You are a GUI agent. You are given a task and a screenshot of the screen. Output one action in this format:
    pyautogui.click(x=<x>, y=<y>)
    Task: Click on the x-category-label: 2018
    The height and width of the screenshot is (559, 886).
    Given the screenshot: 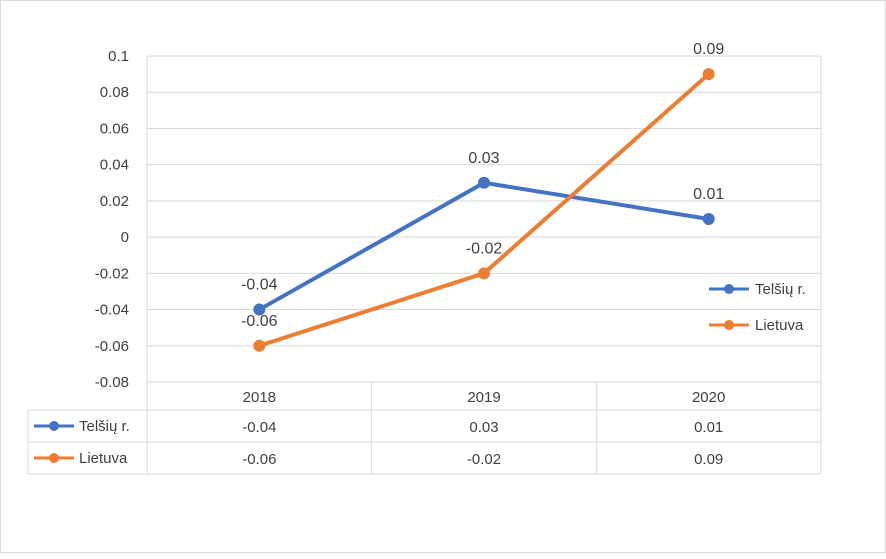 What is the action you would take?
    pyautogui.click(x=259, y=397)
    